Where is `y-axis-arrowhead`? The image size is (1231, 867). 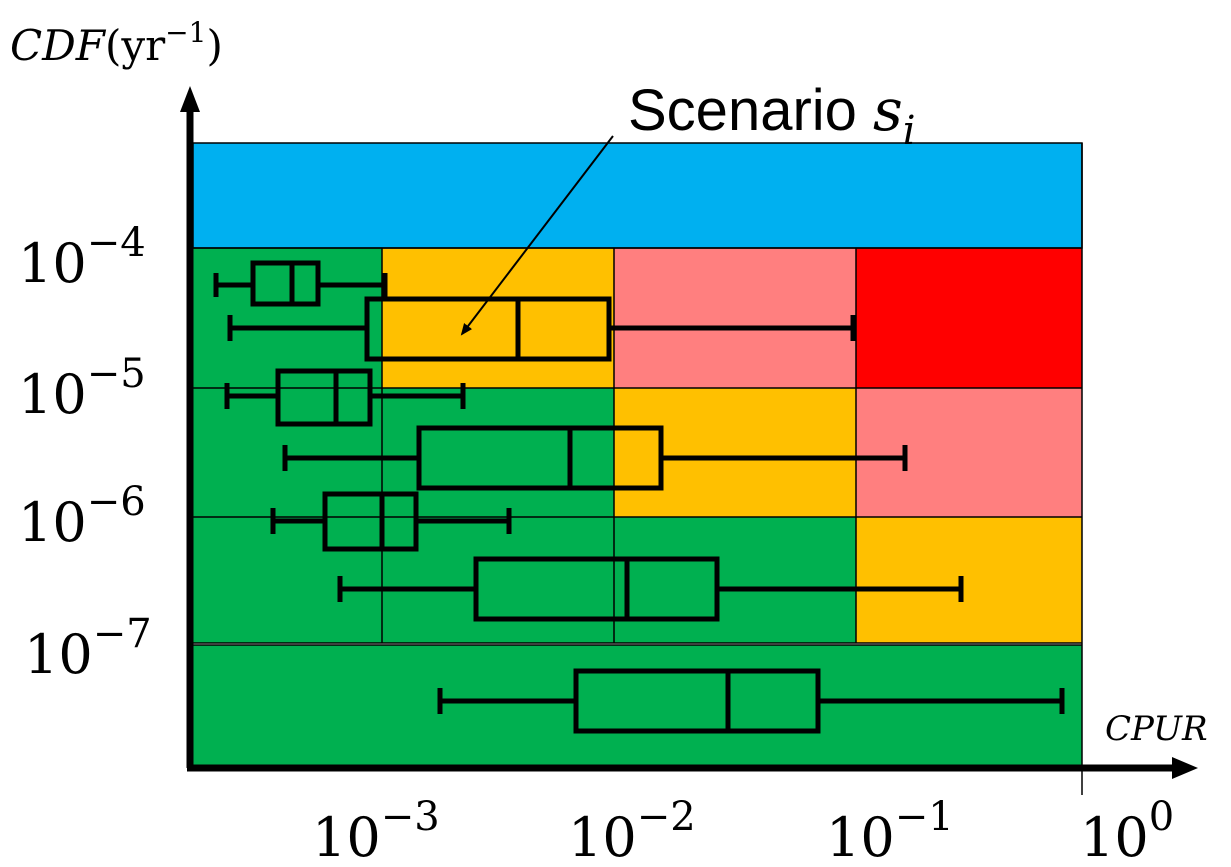
y-axis-arrowhead is located at coordinates (190, 99).